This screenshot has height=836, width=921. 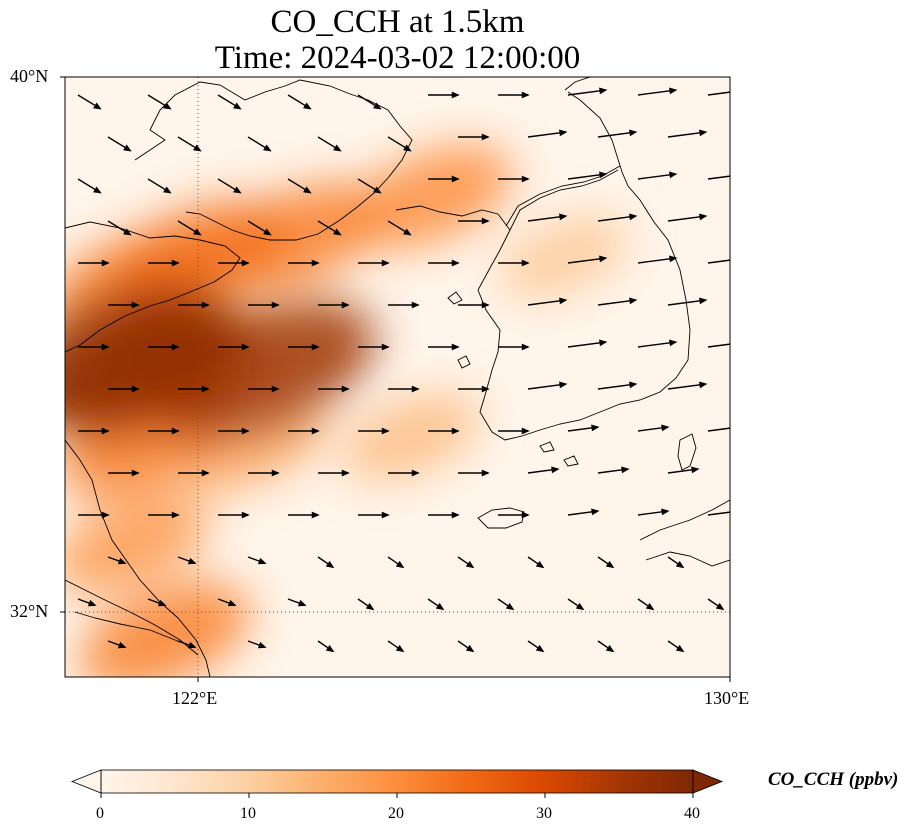 What do you see at coordinates (195, 698) in the screenshot?
I see `lon-label-122: 122°E` at bounding box center [195, 698].